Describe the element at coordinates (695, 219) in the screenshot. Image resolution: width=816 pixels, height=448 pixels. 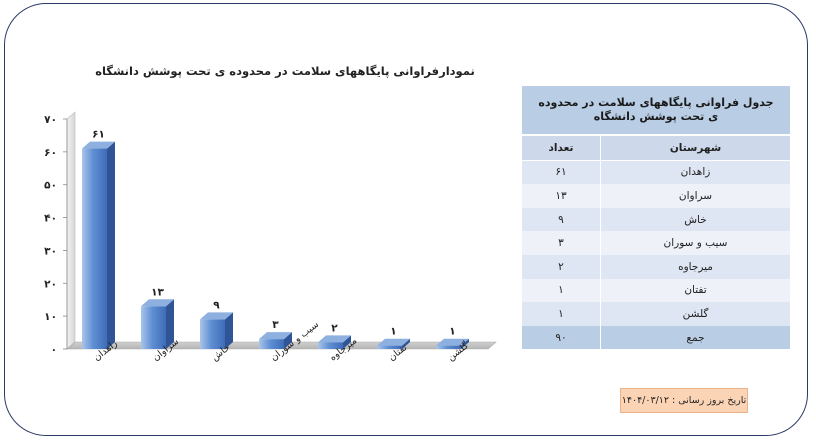
I see `row-city: خاش` at that location.